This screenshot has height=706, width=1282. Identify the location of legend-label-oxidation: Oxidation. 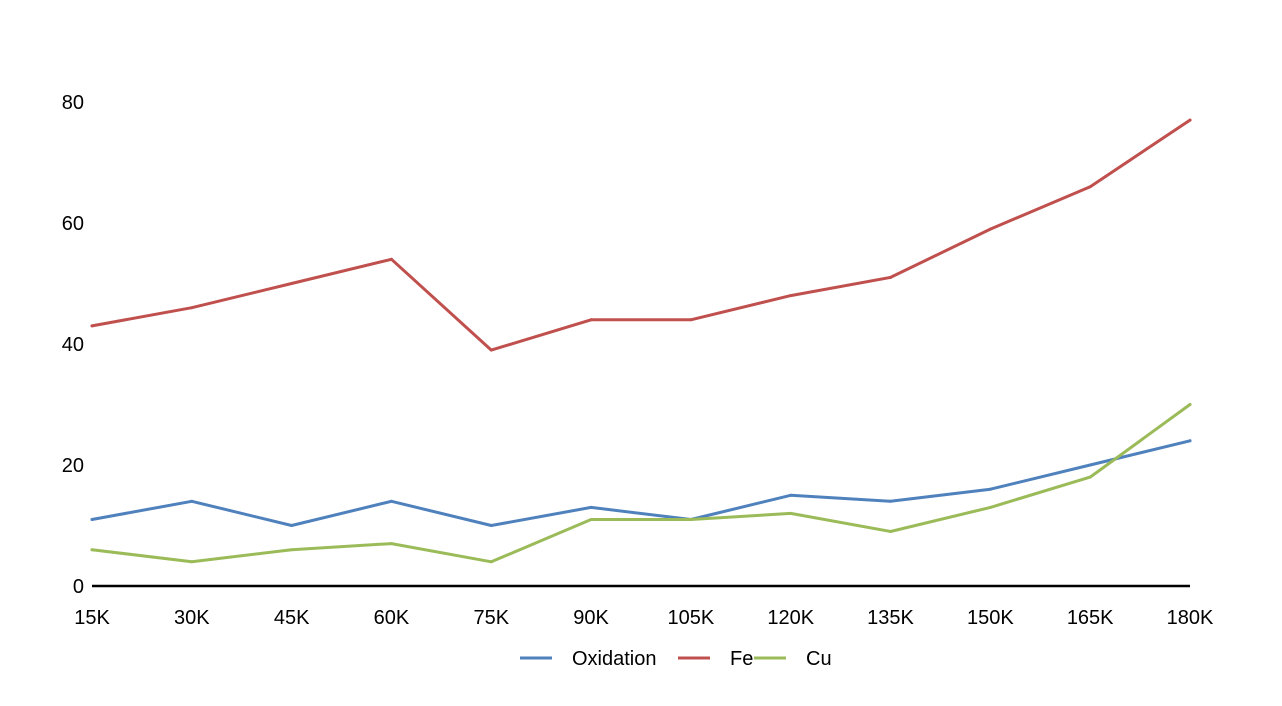
(614, 659).